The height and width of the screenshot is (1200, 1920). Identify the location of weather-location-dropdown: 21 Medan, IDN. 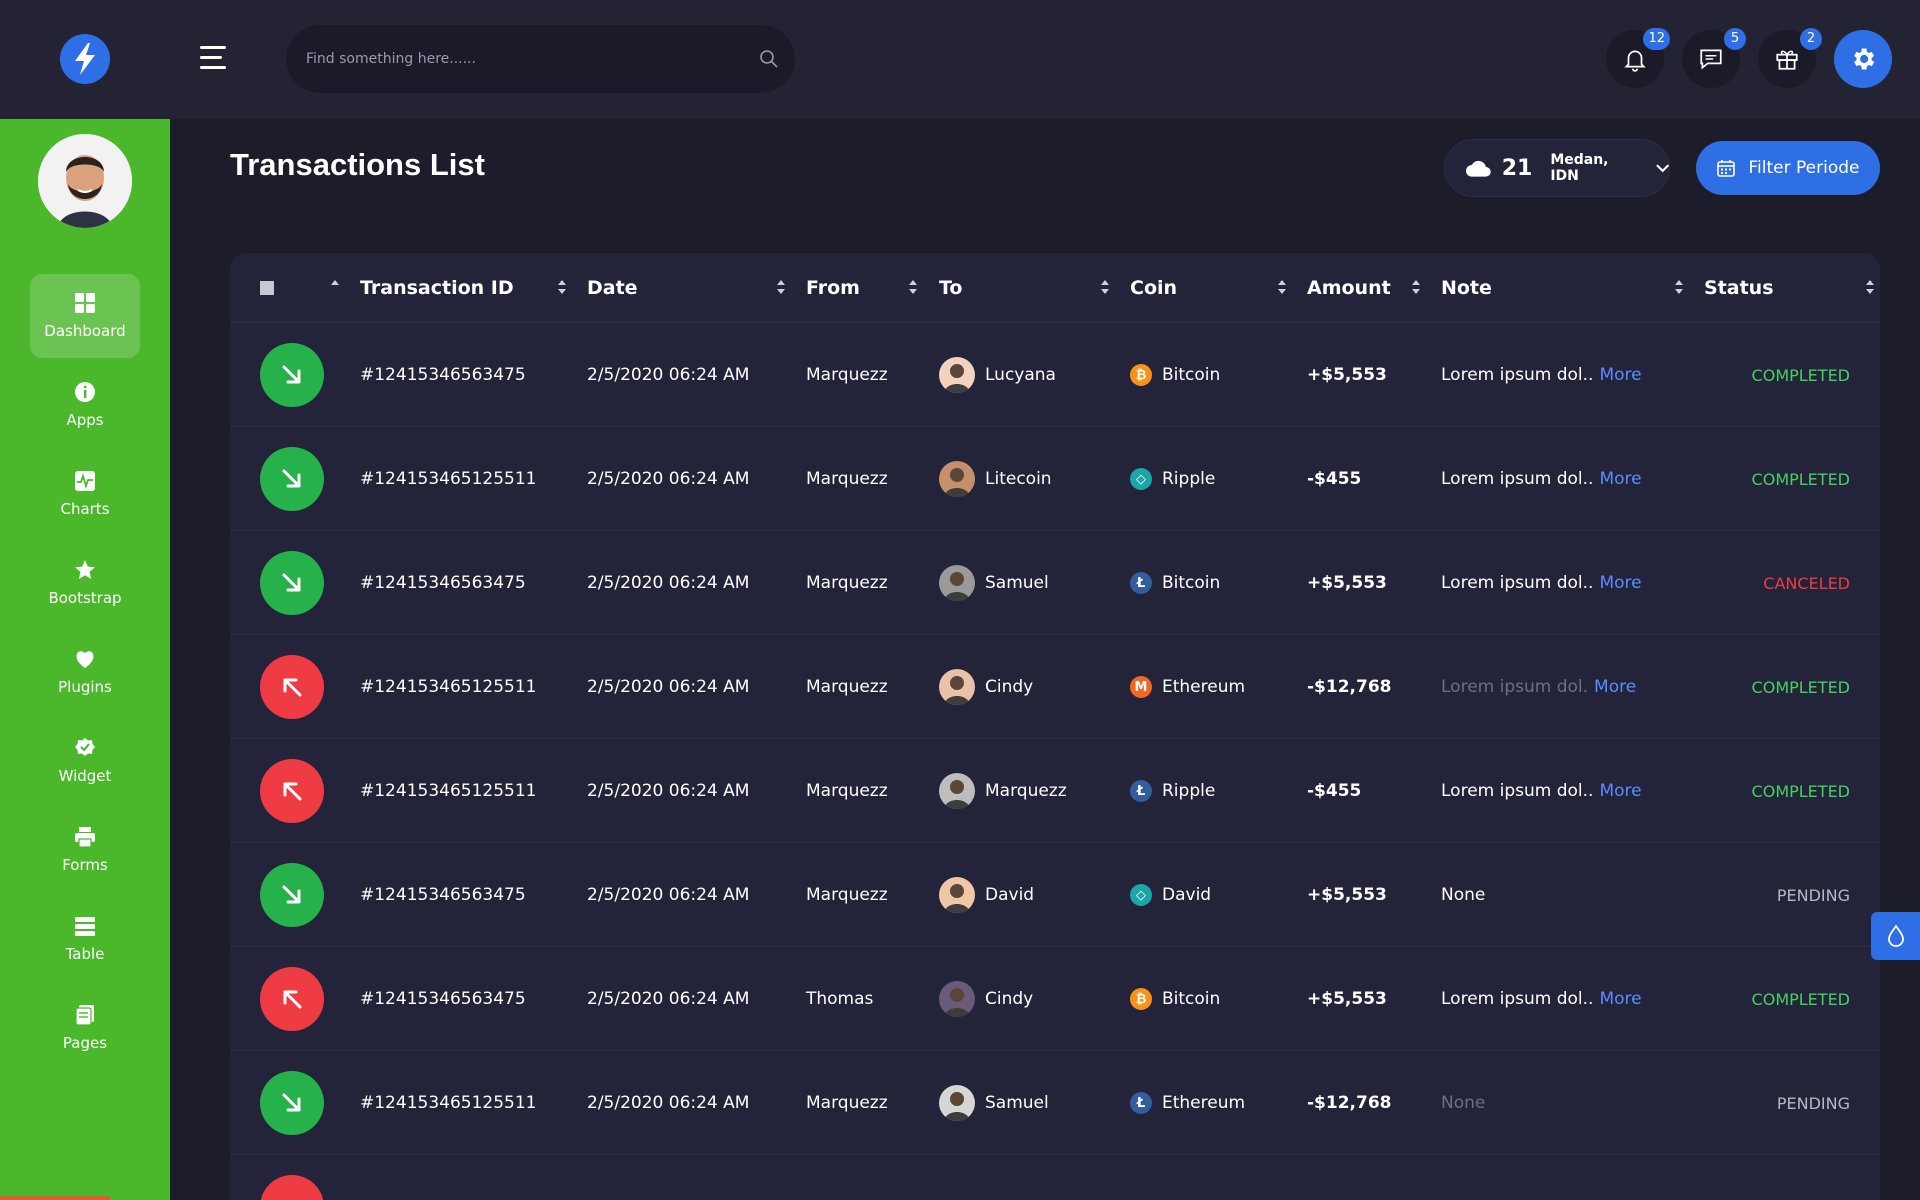
(1557, 168).